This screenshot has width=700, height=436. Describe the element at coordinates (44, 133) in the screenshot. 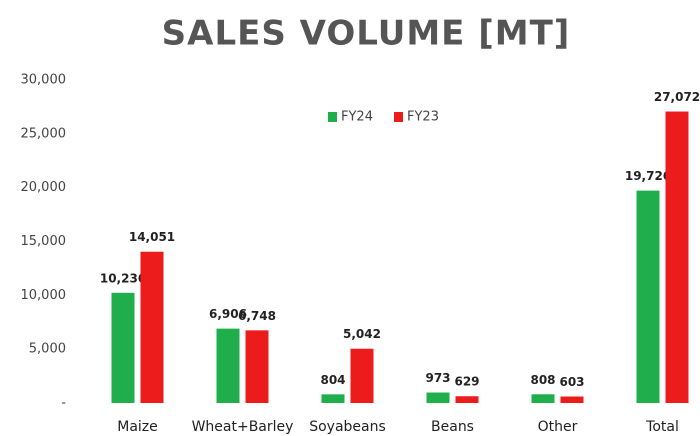

I see `y-tick-label: 25,000` at that location.